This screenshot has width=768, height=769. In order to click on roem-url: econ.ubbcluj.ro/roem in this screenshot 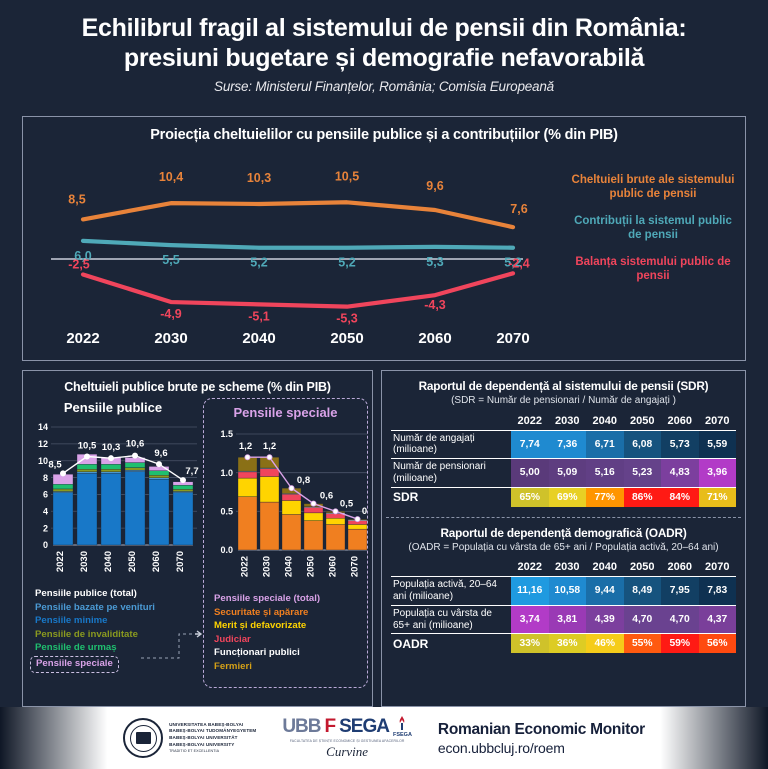, I will do `click(501, 747)`.